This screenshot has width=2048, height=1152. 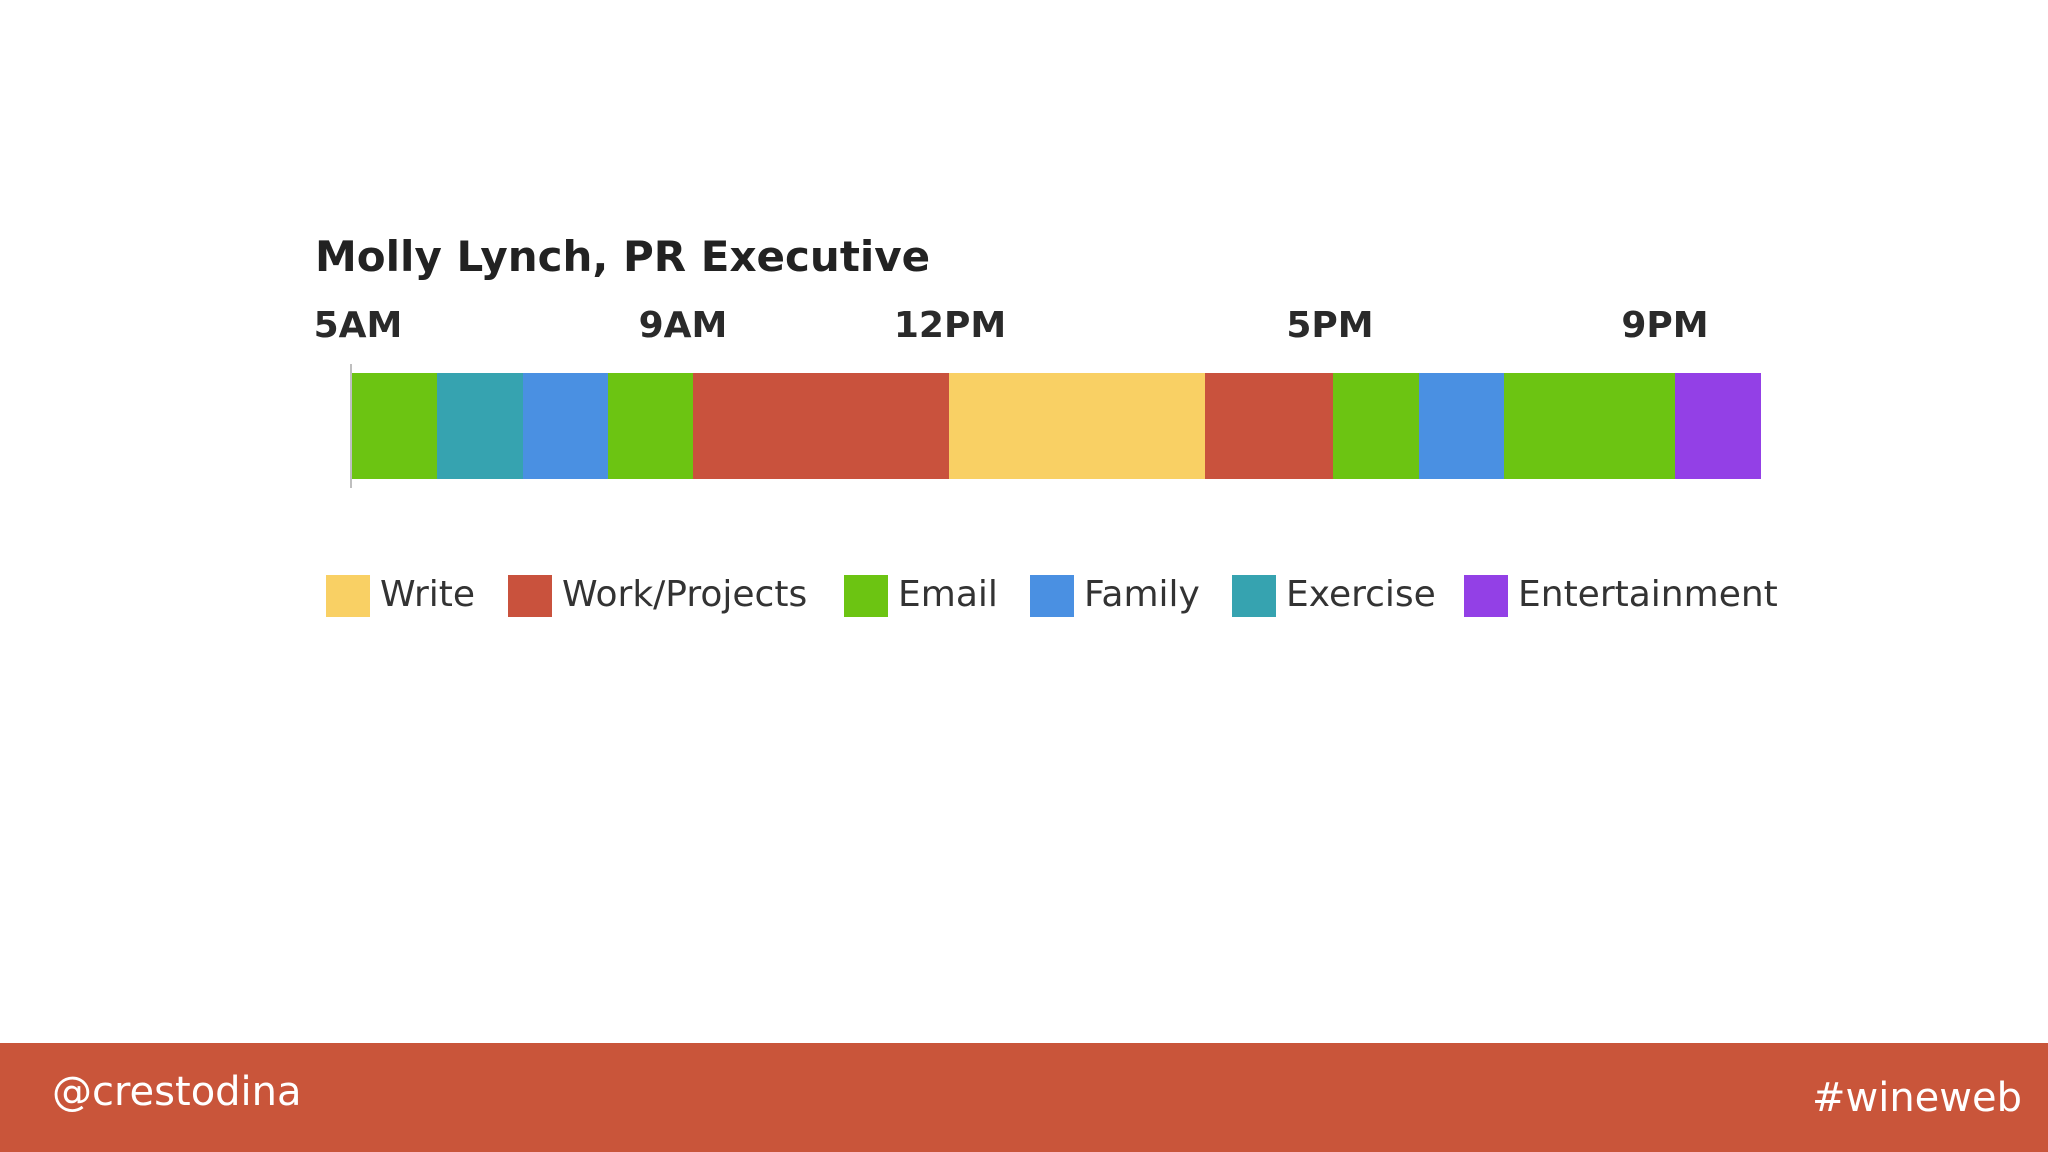 What do you see at coordinates (177, 1092) in the screenshot?
I see `twitter-handle: @crestodina` at bounding box center [177, 1092].